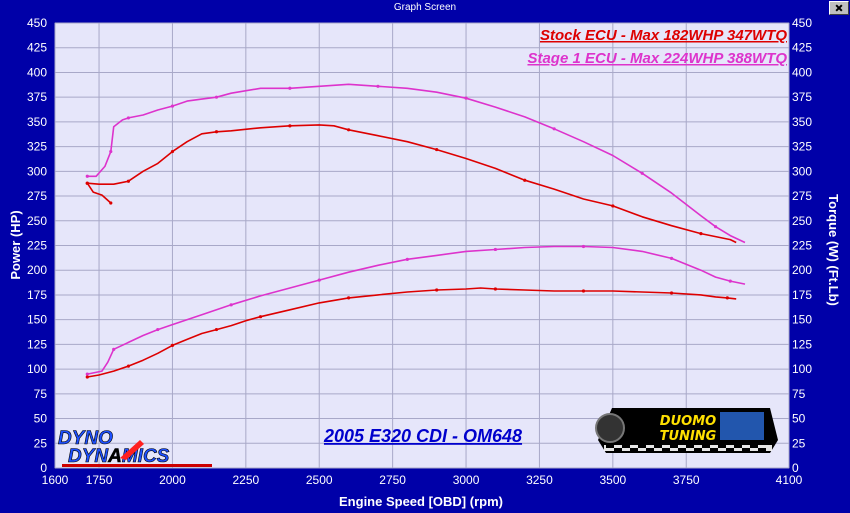 Image resolution: width=850 pixels, height=513 pixels. Describe the element at coordinates (799, 443) in the screenshot. I see `y-tick-label-right: 25` at that location.